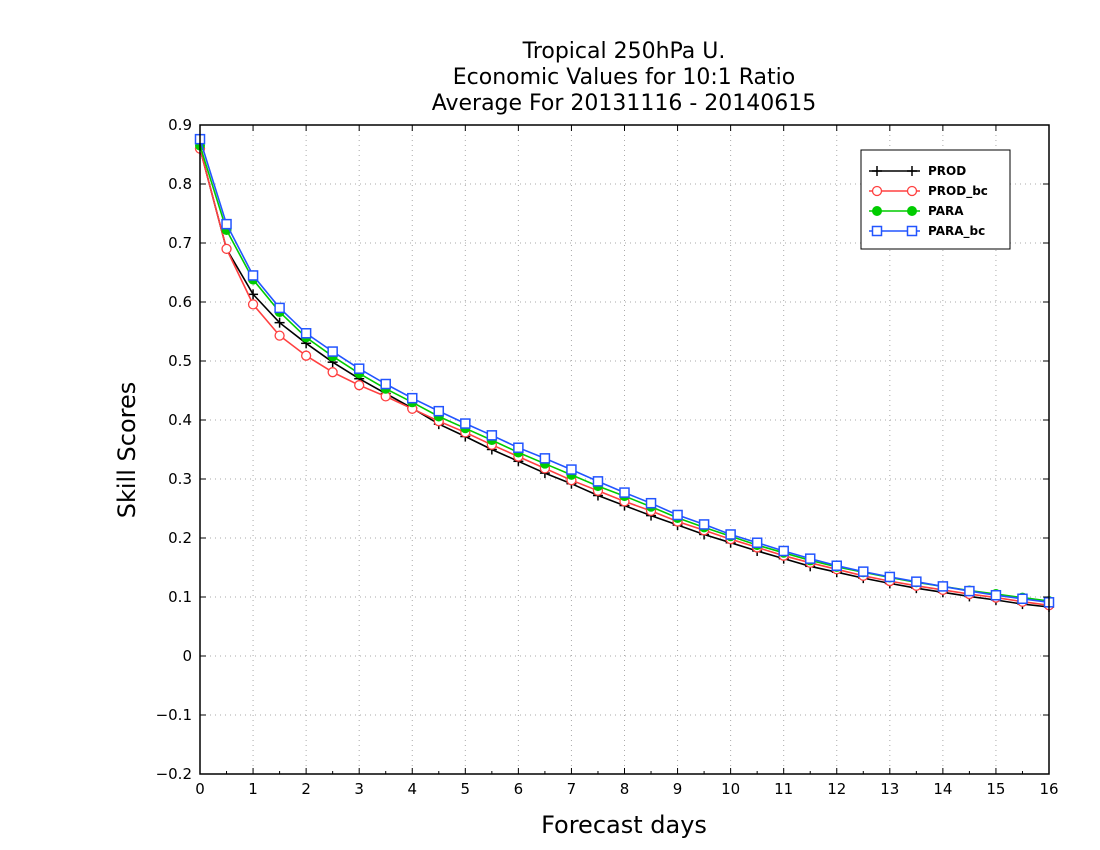 The image size is (1100, 850). What do you see at coordinates (306, 789) in the screenshot?
I see `x-tick-label: 2` at bounding box center [306, 789].